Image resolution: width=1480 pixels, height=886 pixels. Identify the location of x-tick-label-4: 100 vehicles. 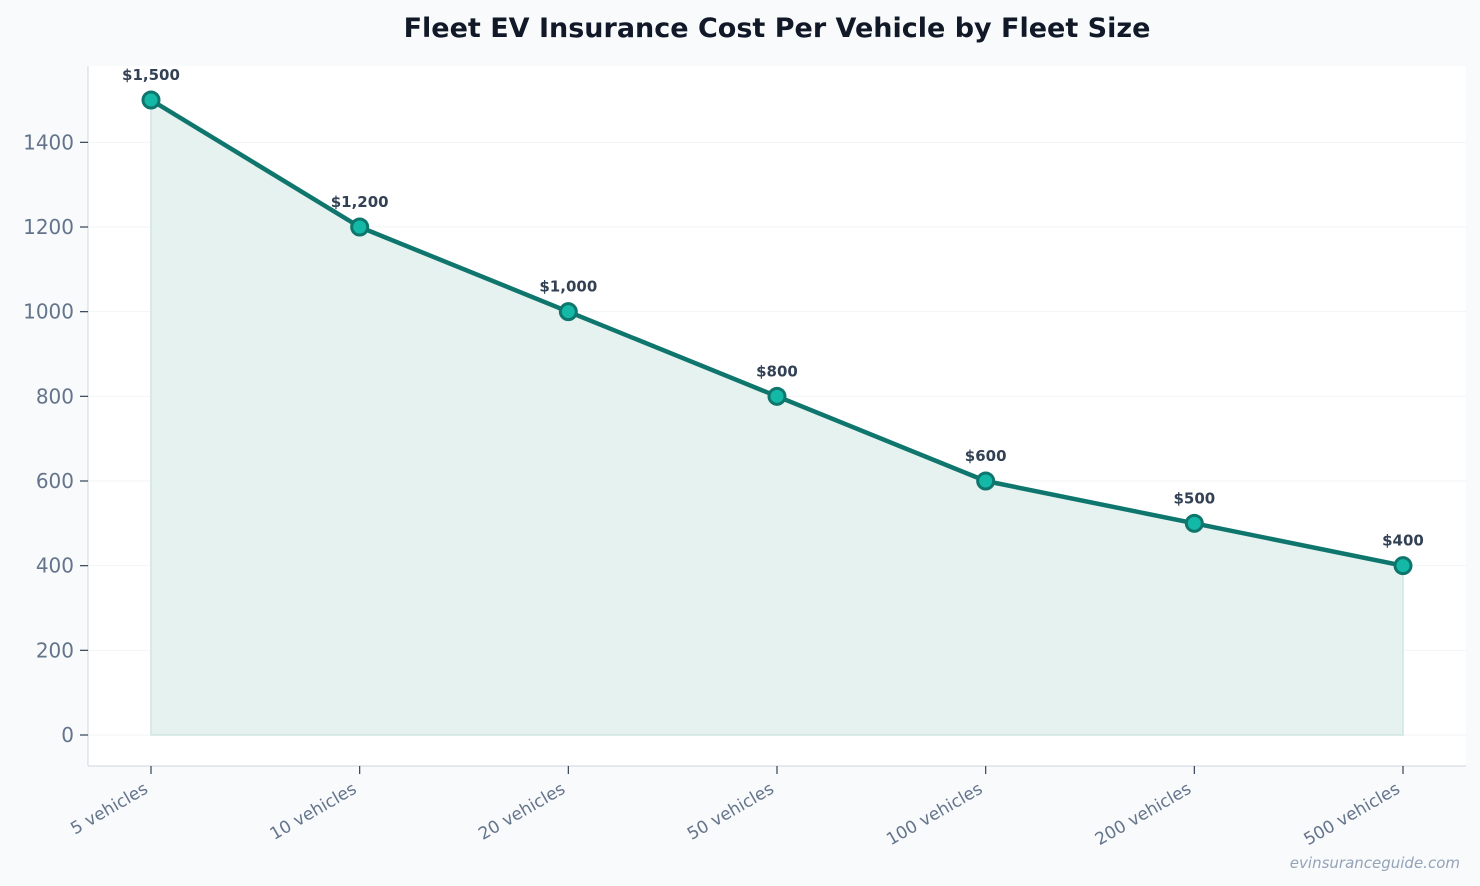
(934, 814).